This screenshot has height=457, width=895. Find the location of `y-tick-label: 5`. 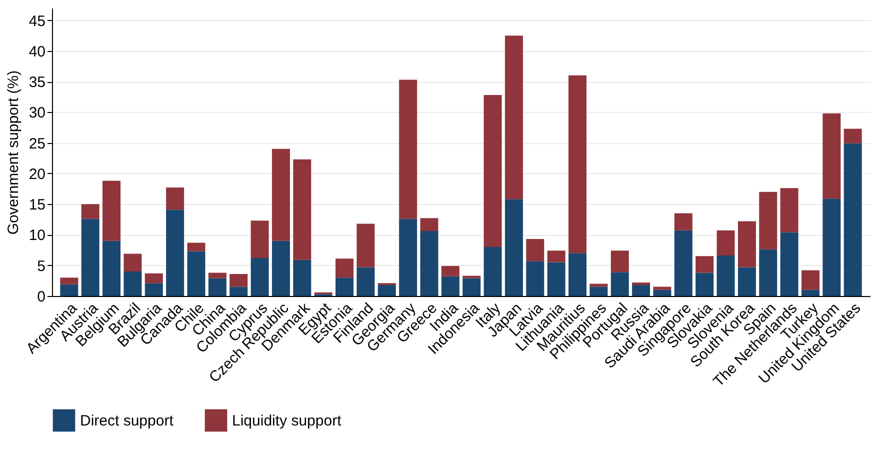

y-tick-label: 5 is located at coordinates (41, 266).